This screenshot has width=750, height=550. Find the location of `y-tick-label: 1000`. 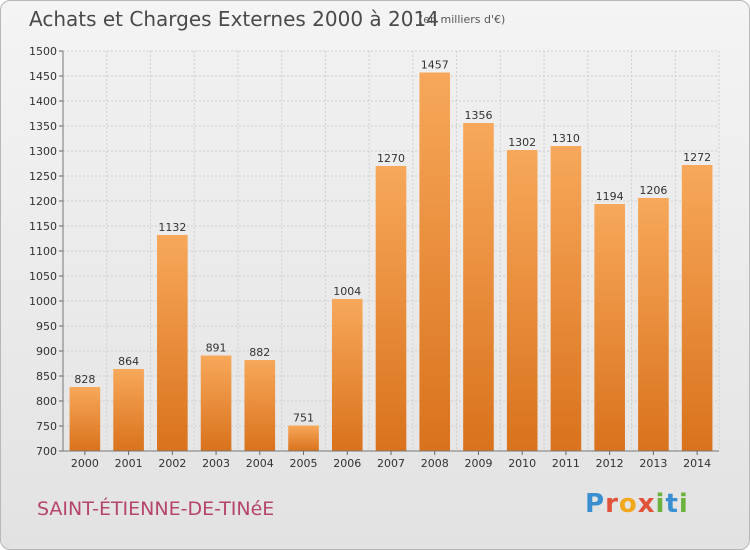

y-tick-label: 1000 is located at coordinates (43, 301).